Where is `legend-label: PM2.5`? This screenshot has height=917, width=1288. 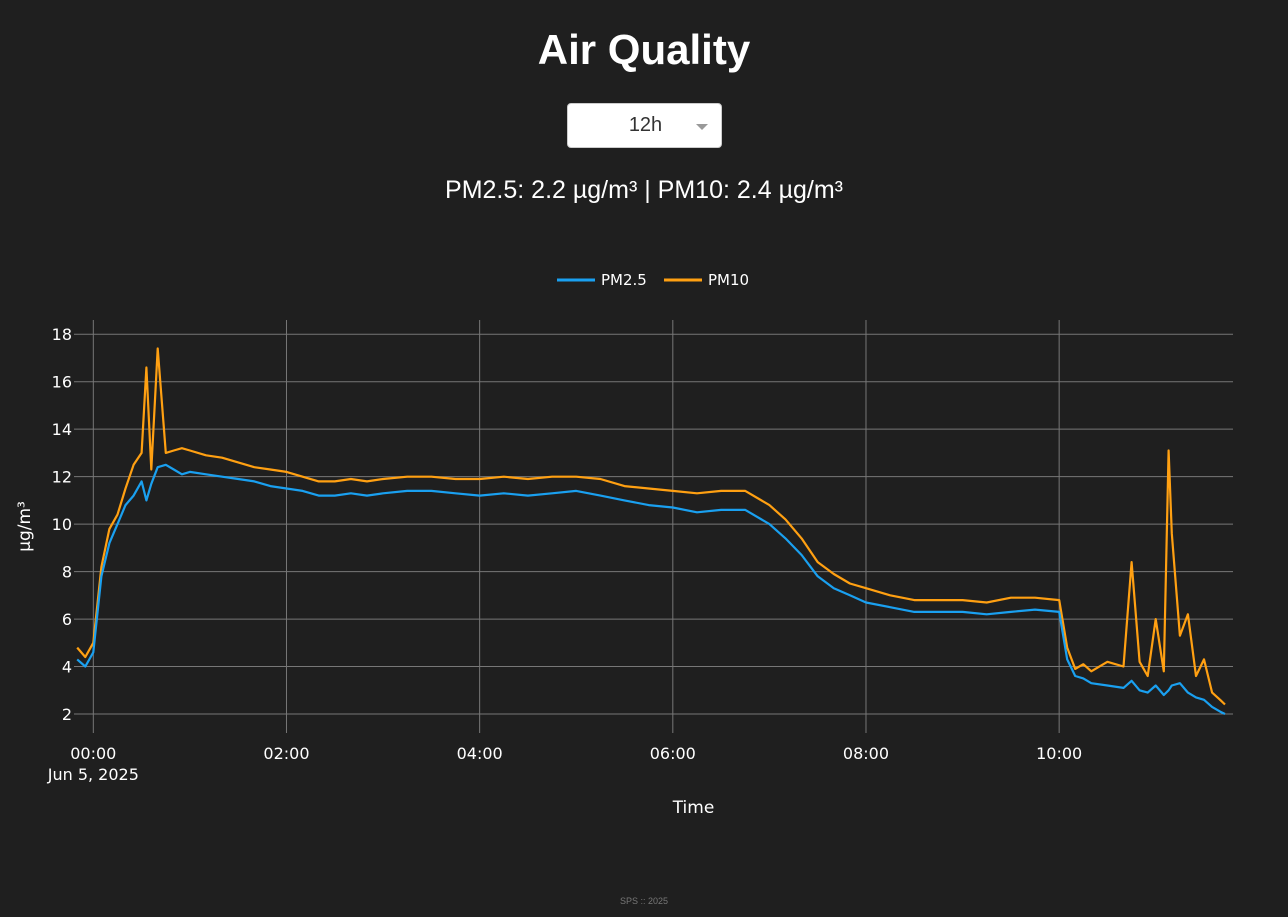
legend-label: PM2.5 is located at coordinates (624, 280).